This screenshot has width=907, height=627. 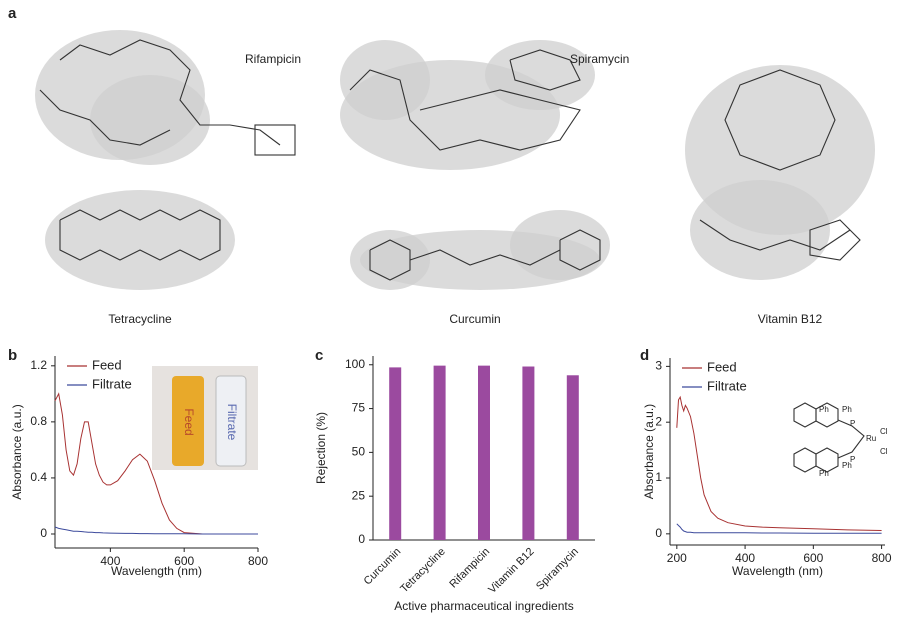 I want to click on y-tick-label: 2, so click(x=658, y=421).